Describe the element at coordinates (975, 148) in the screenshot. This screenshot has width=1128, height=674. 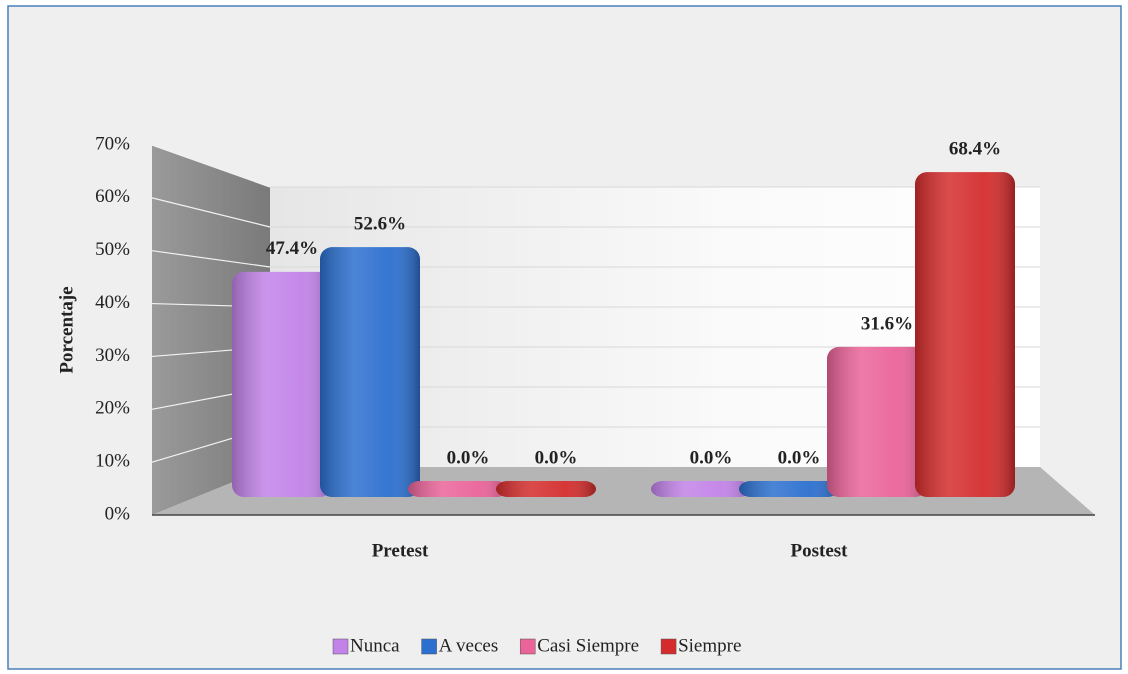
I see `data-label: 68.4%` at that location.